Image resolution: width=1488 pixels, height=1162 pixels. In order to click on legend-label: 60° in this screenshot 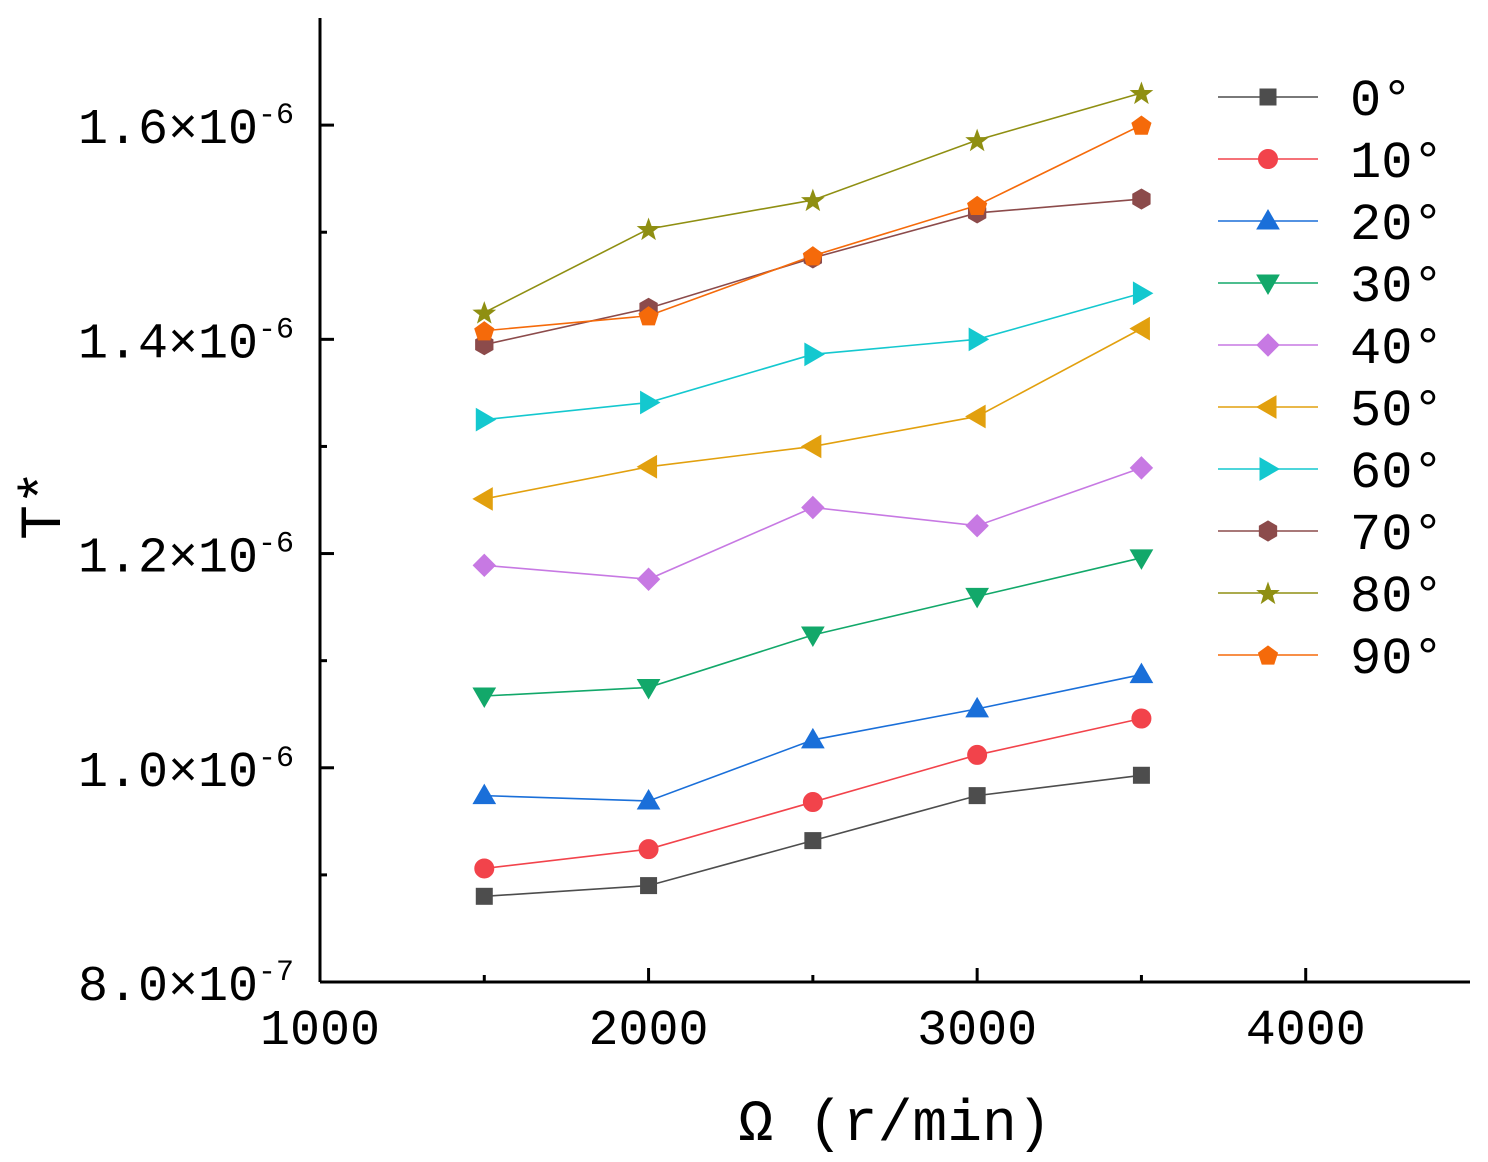, I will do `click(1397, 473)`.